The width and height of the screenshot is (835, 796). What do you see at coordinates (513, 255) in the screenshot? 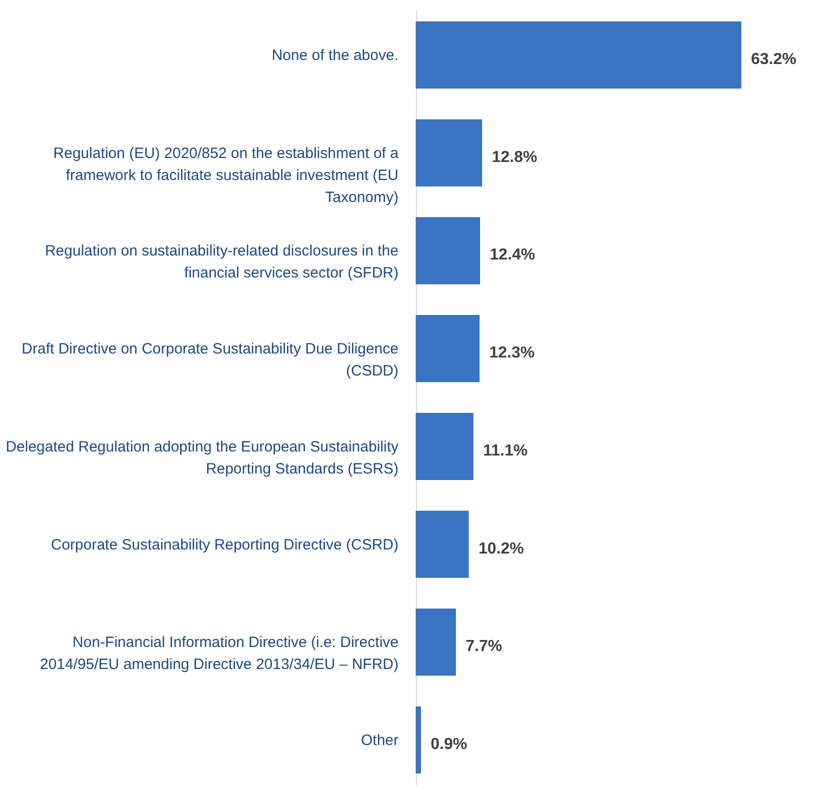
I see `data-label: 12.4%` at bounding box center [513, 255].